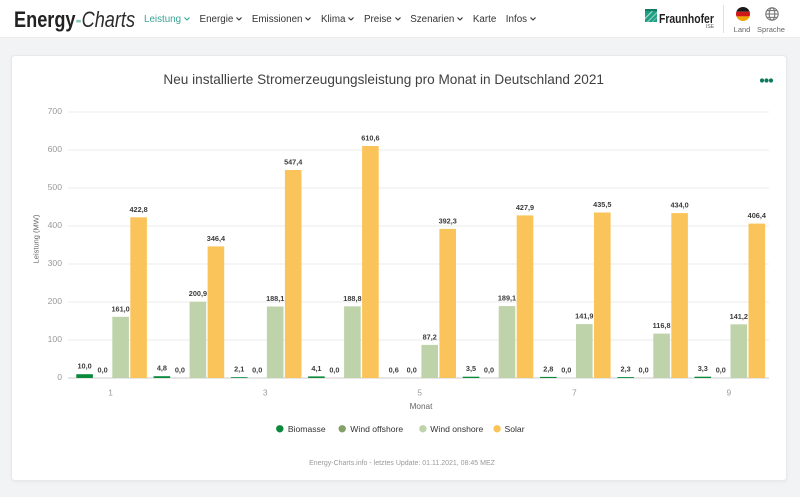 The height and width of the screenshot is (497, 800). I want to click on svg-text: 188,1, so click(275, 298).